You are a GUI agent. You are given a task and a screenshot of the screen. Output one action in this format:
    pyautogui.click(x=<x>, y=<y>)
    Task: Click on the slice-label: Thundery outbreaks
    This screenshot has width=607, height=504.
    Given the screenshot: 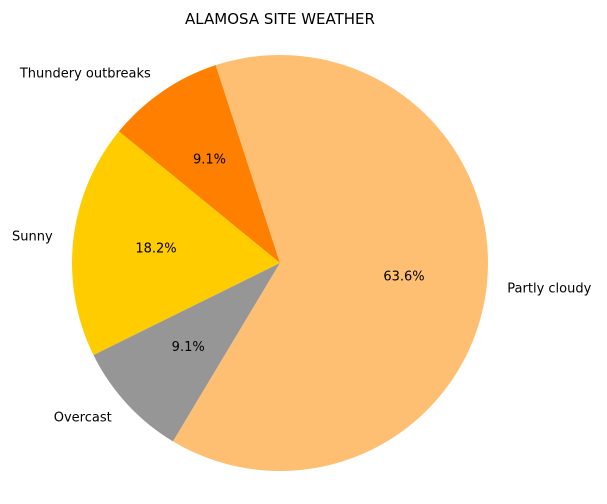 What is the action you would take?
    pyautogui.click(x=85, y=74)
    